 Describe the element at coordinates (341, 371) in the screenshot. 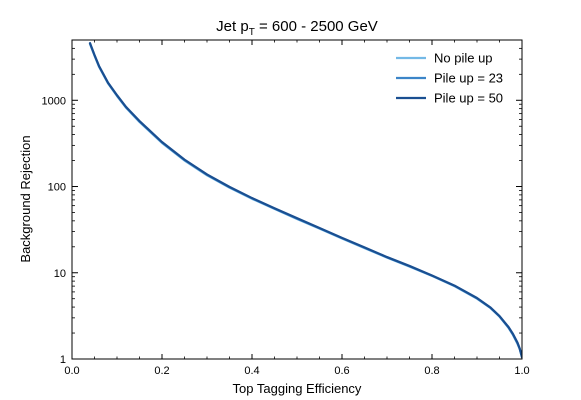

I see `x-tick-label: 0.6` at that location.